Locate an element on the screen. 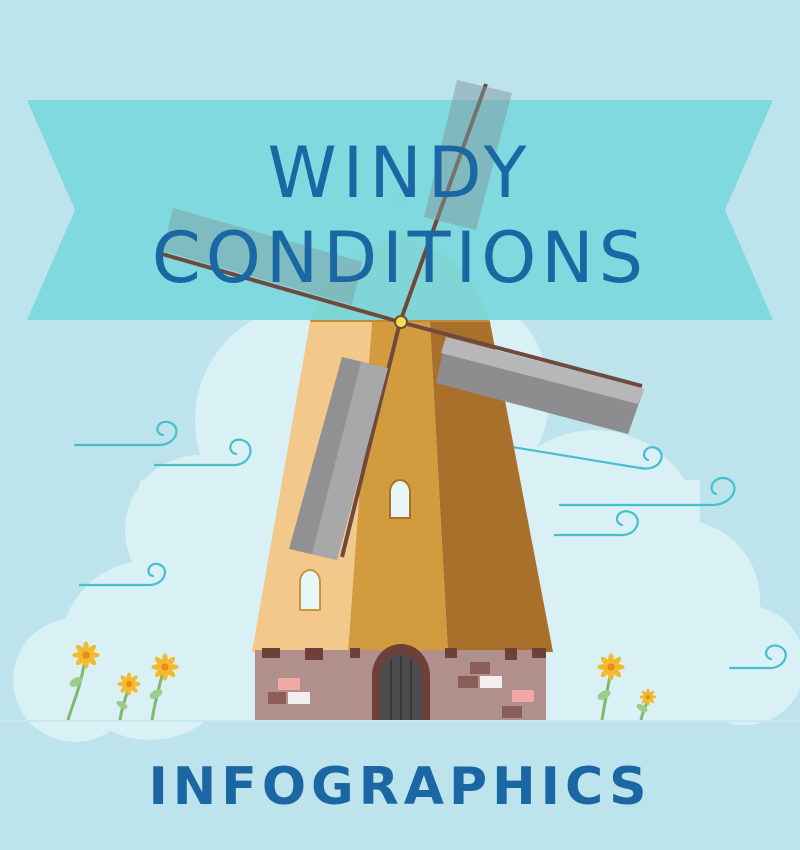 The height and width of the screenshot is (850, 800). footer-label: INFOGRAPHICS is located at coordinates (400, 787).